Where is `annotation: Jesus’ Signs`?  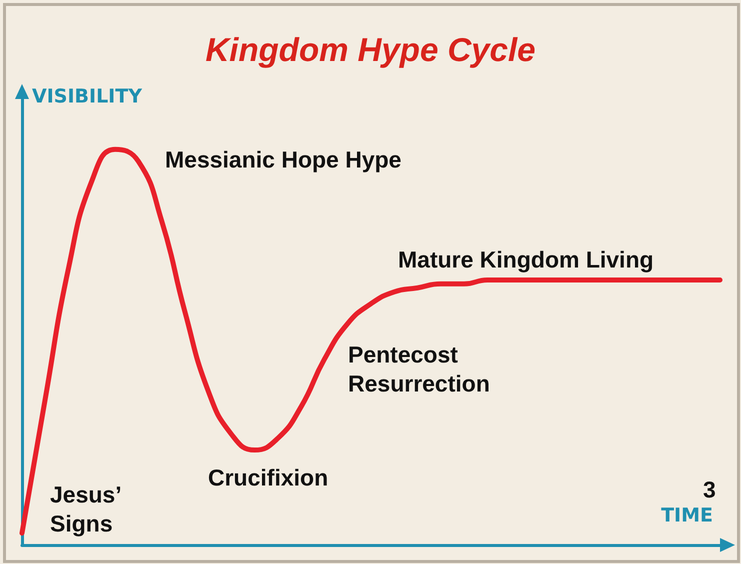
annotation: Jesus’ Signs is located at coordinates (86, 509).